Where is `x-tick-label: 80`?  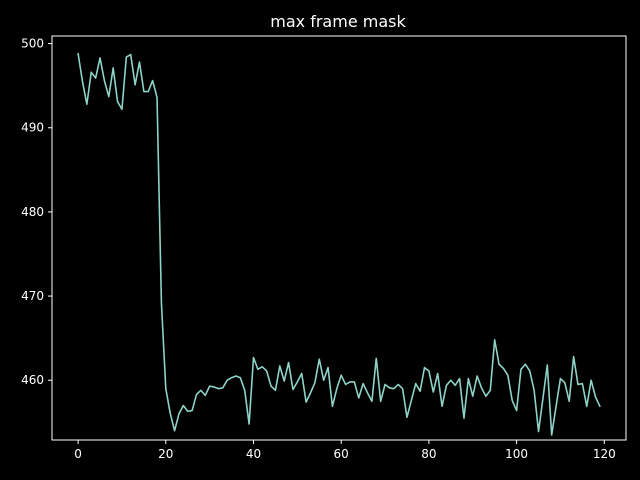
x-tick-label: 80 is located at coordinates (428, 454).